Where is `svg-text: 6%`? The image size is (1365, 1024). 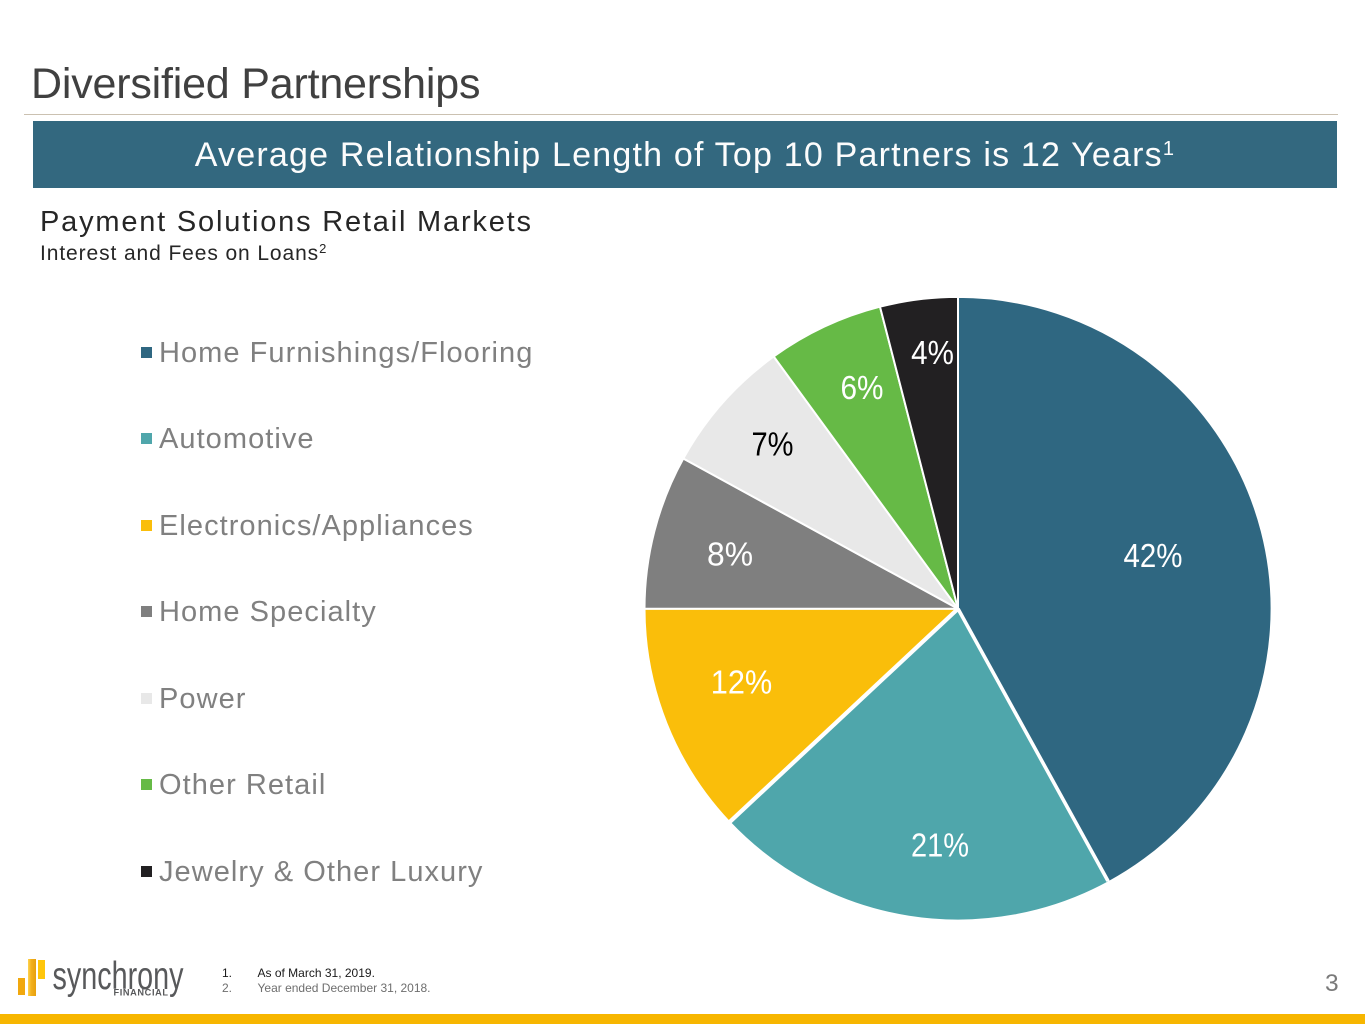
svg-text: 6% is located at coordinates (862, 387).